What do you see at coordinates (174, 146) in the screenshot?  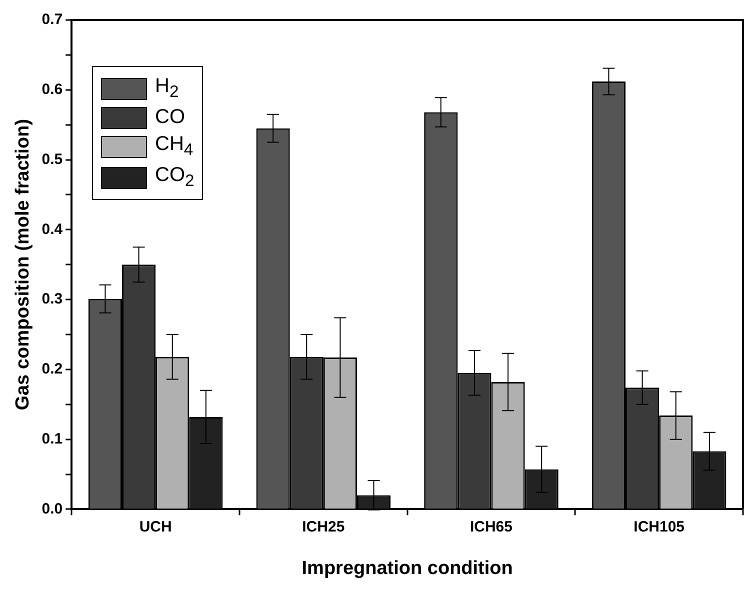 I see `legend-label: CH$_{4}$` at bounding box center [174, 146].